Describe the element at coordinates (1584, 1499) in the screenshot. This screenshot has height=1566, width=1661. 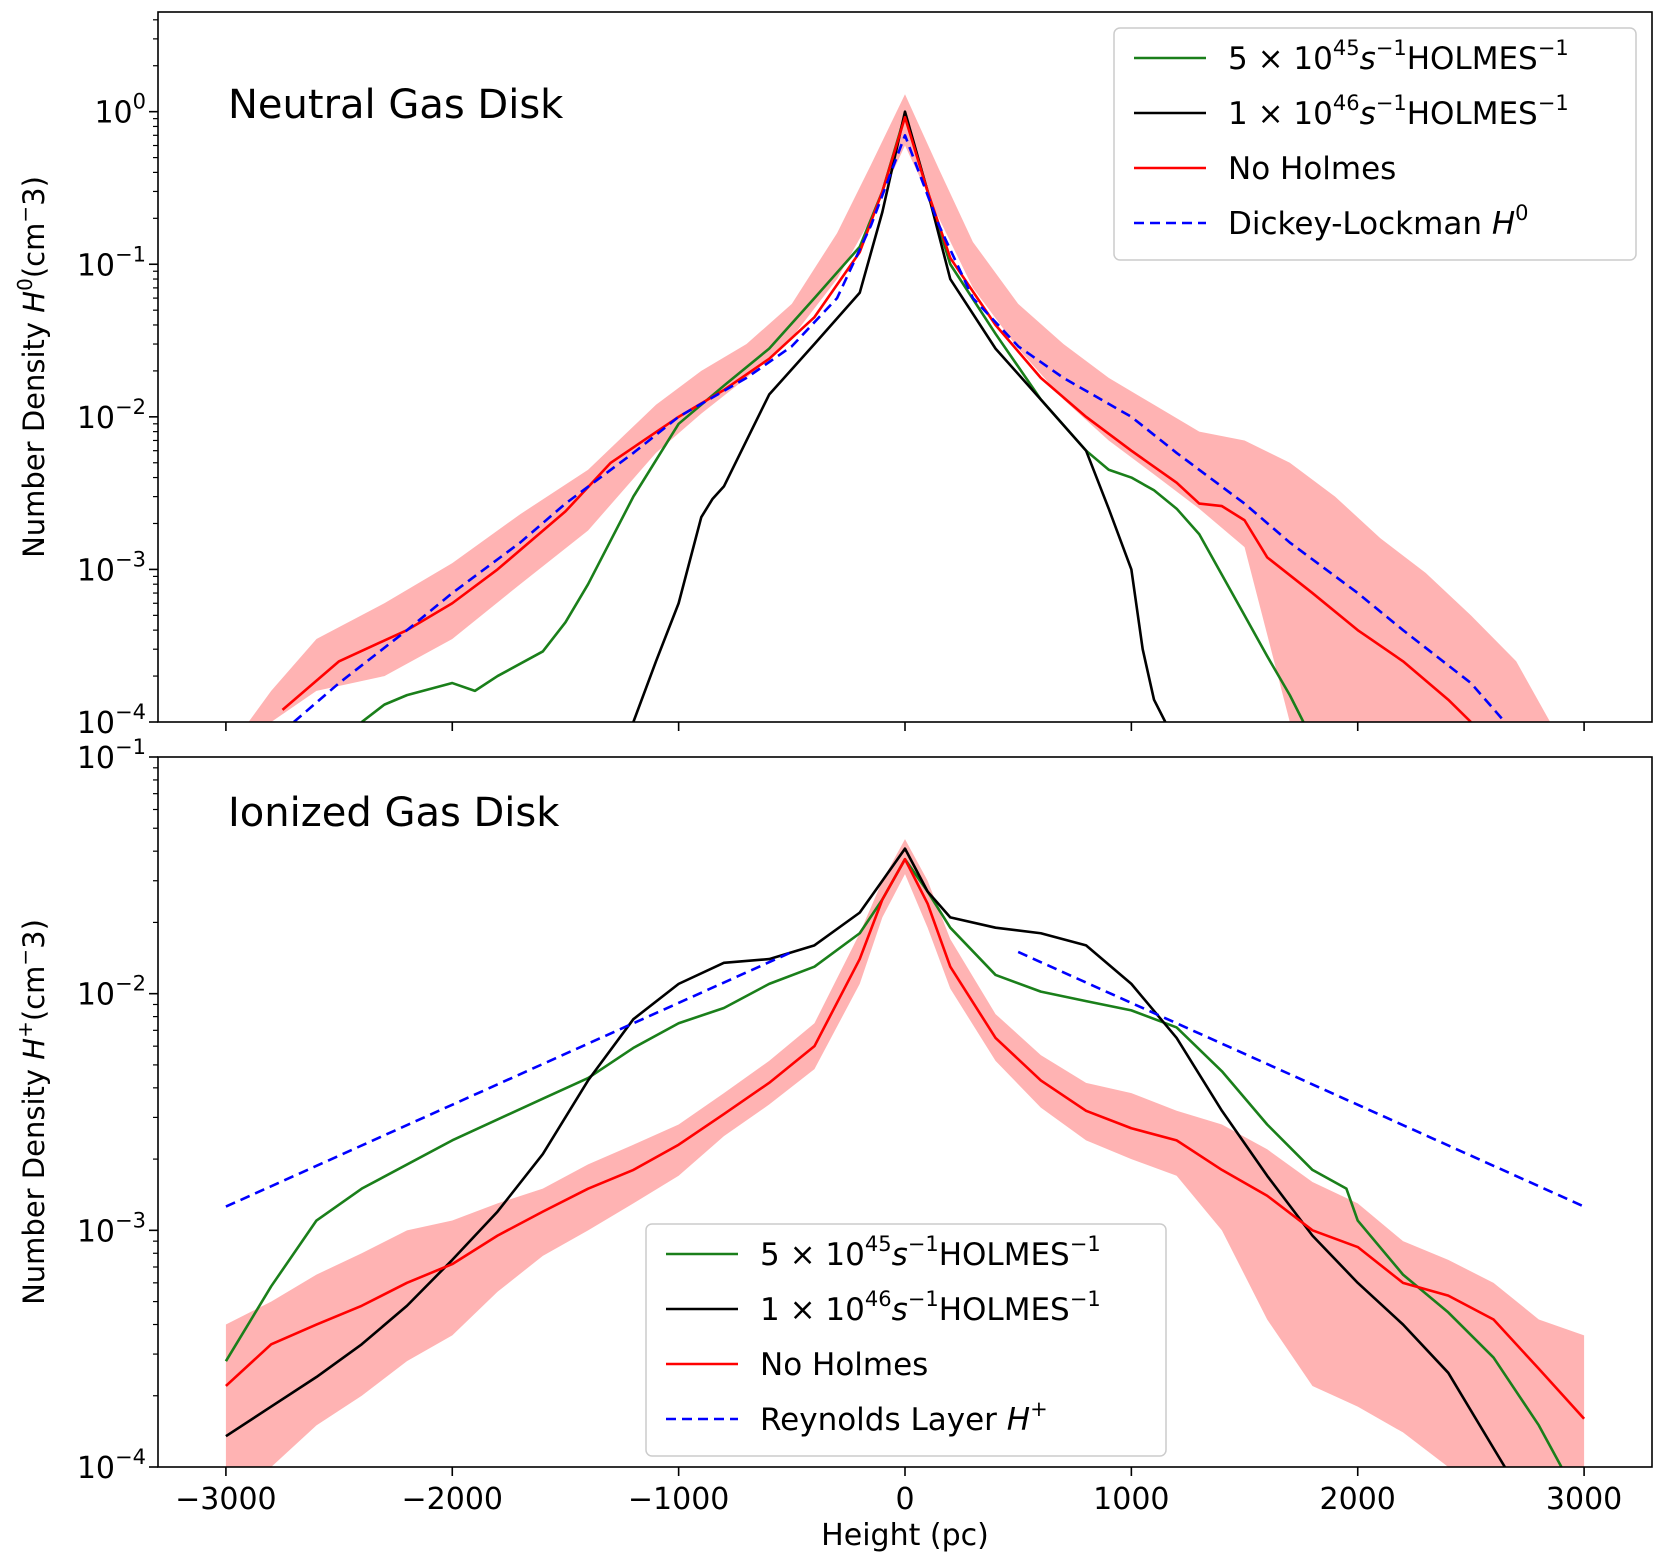
I see `x-tick-label: 3000` at that location.